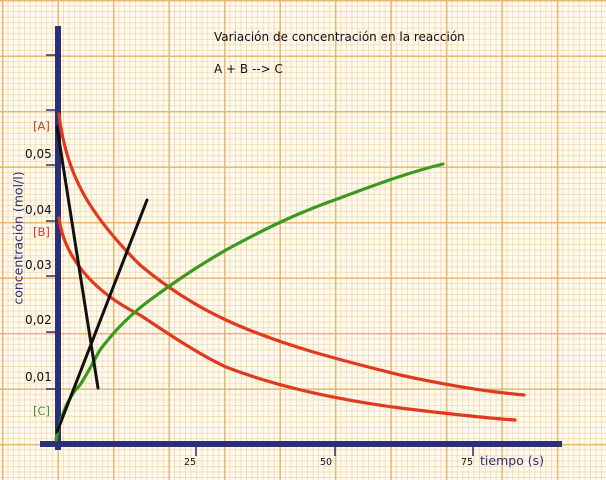 Image resolution: width=606 pixels, height=480 pixels. Describe the element at coordinates (38, 154) in the screenshot. I see `y-tick-label-0.05: 0,05` at that location.